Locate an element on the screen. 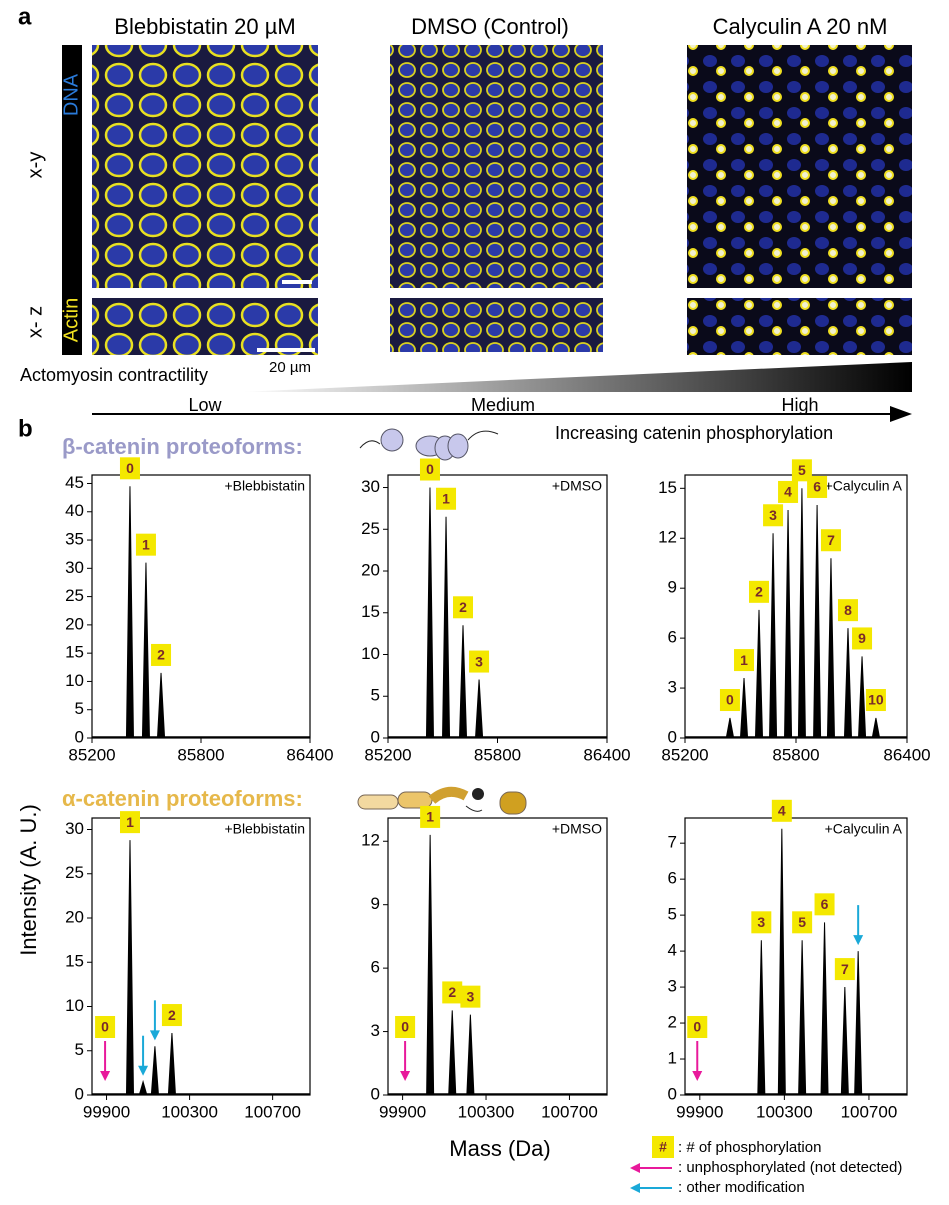 This screenshot has width=949, height=1205. y-tick-label: 5 is located at coordinates (79, 708).